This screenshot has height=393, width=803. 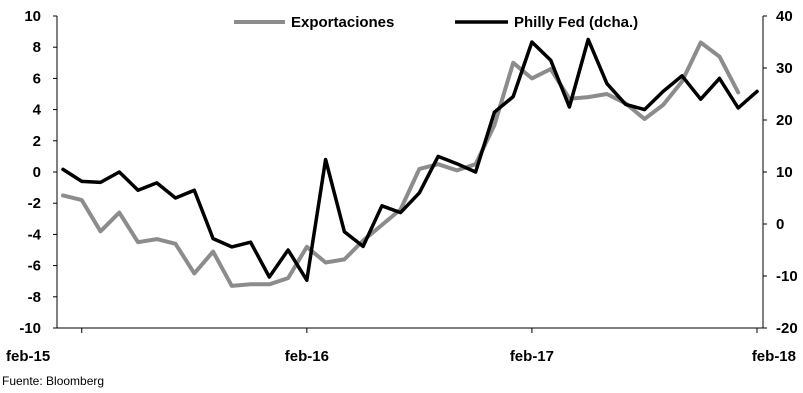 What do you see at coordinates (787, 328) in the screenshot?
I see `right-tick-label: -20` at bounding box center [787, 328].